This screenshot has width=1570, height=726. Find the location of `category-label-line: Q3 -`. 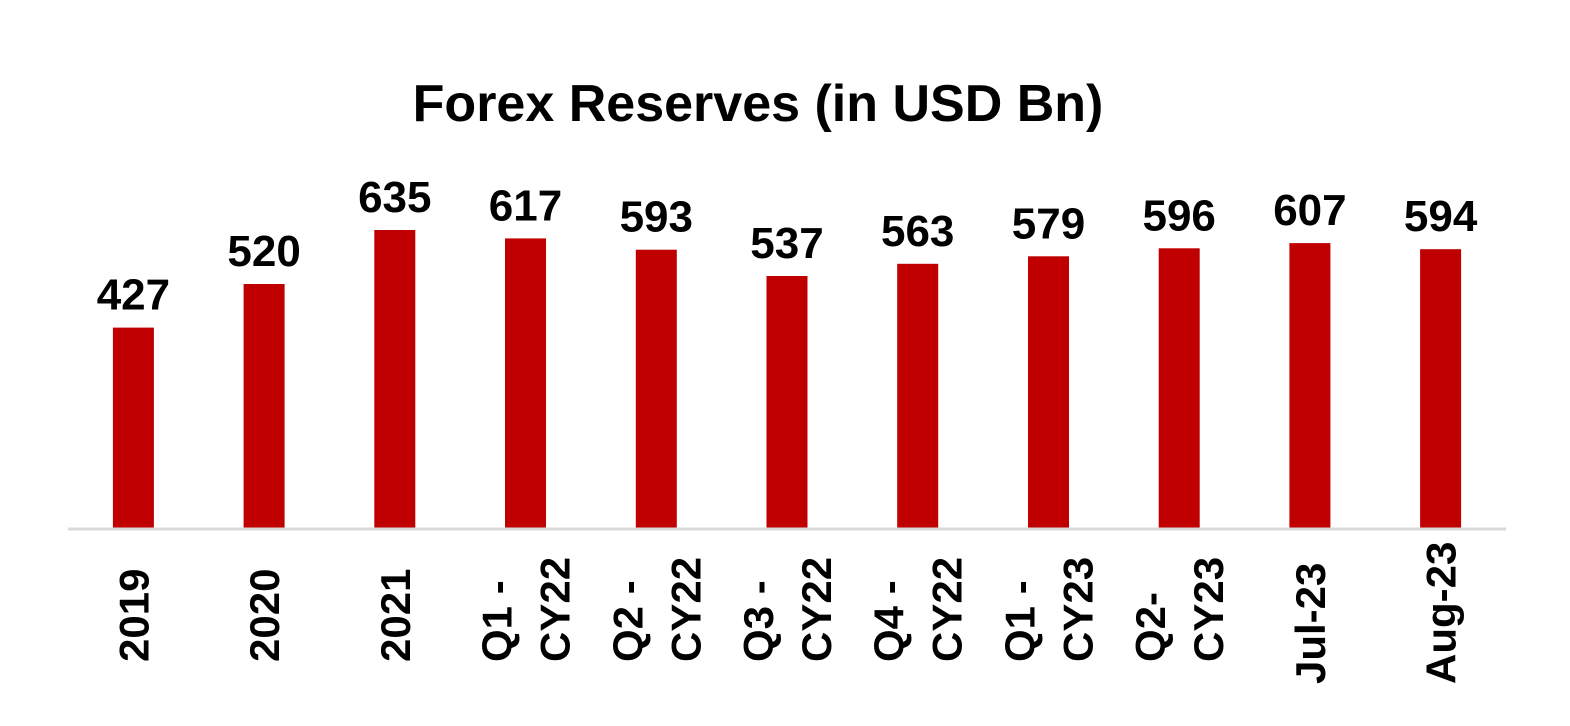

category-label-line: Q3 - is located at coordinates (758, 621).